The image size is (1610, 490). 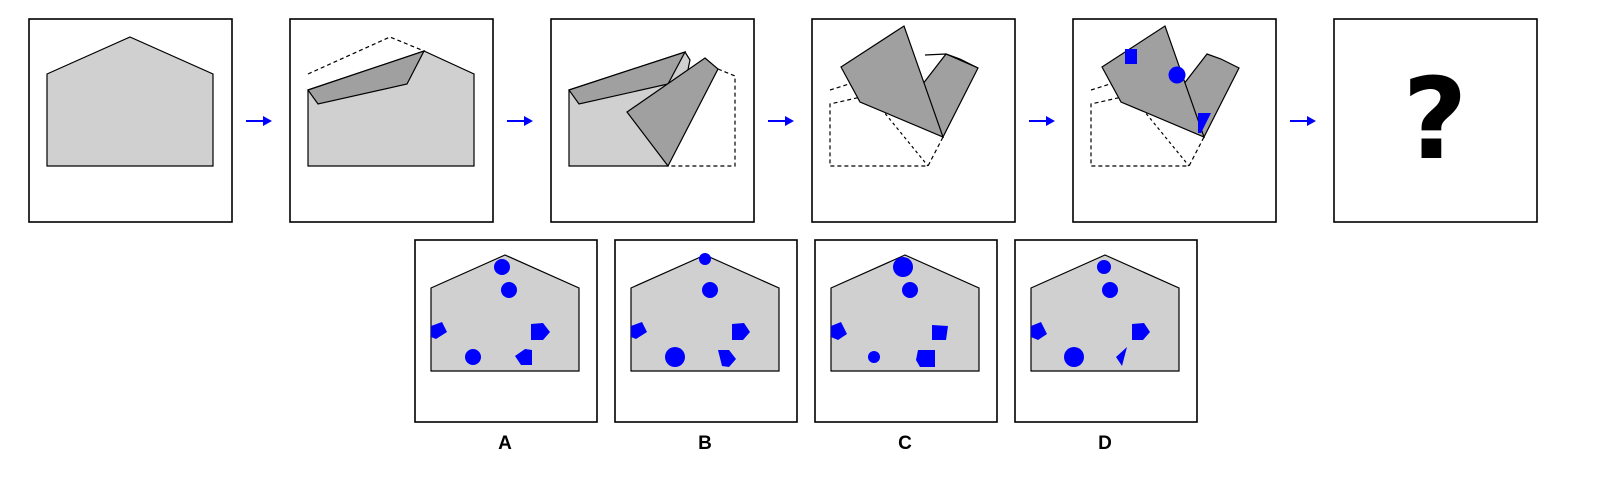 I want to click on answer-frame, so click(x=1435, y=120).